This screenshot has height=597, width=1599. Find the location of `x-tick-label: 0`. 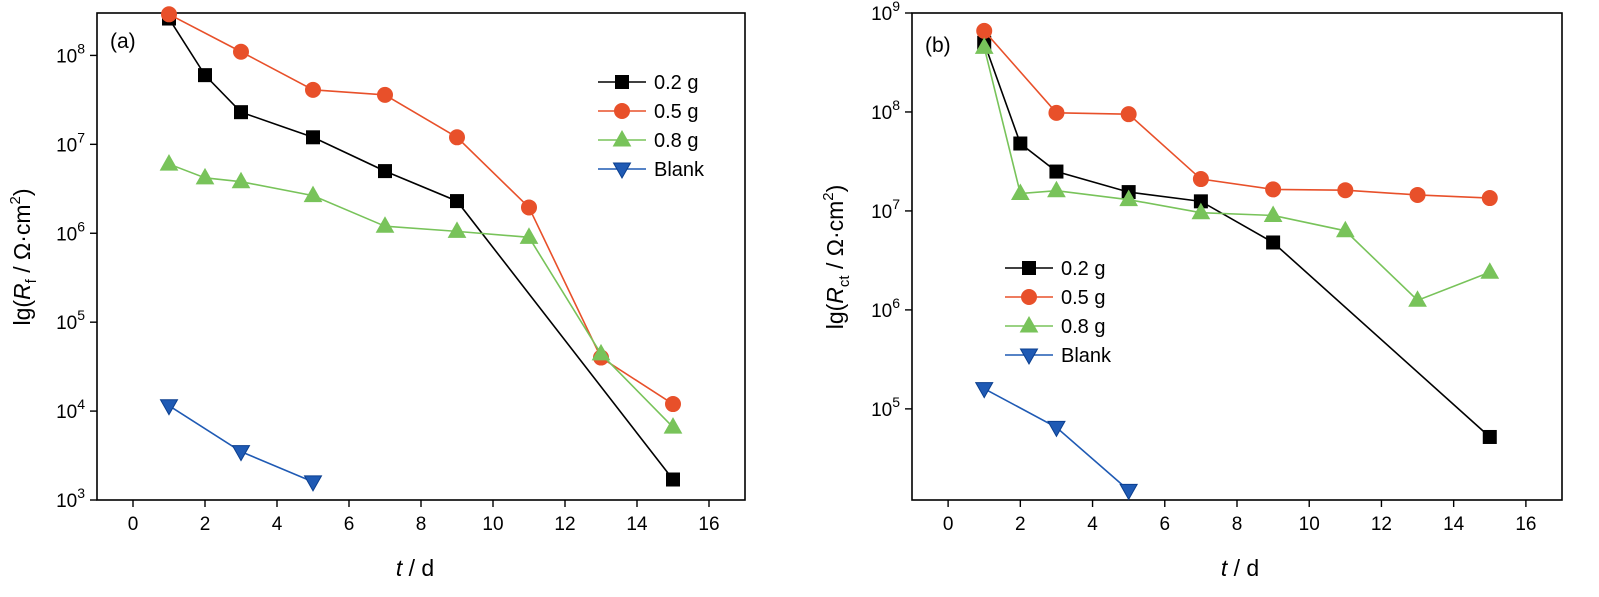

x-tick-label: 0 is located at coordinates (133, 524).